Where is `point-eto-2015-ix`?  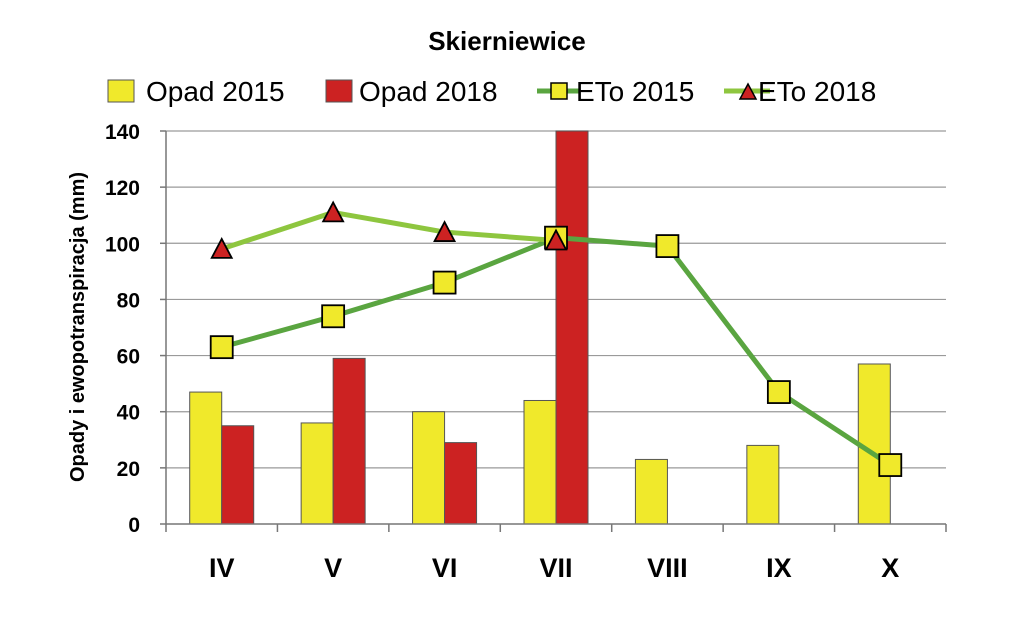
point-eto-2015-ix is located at coordinates (778, 392).